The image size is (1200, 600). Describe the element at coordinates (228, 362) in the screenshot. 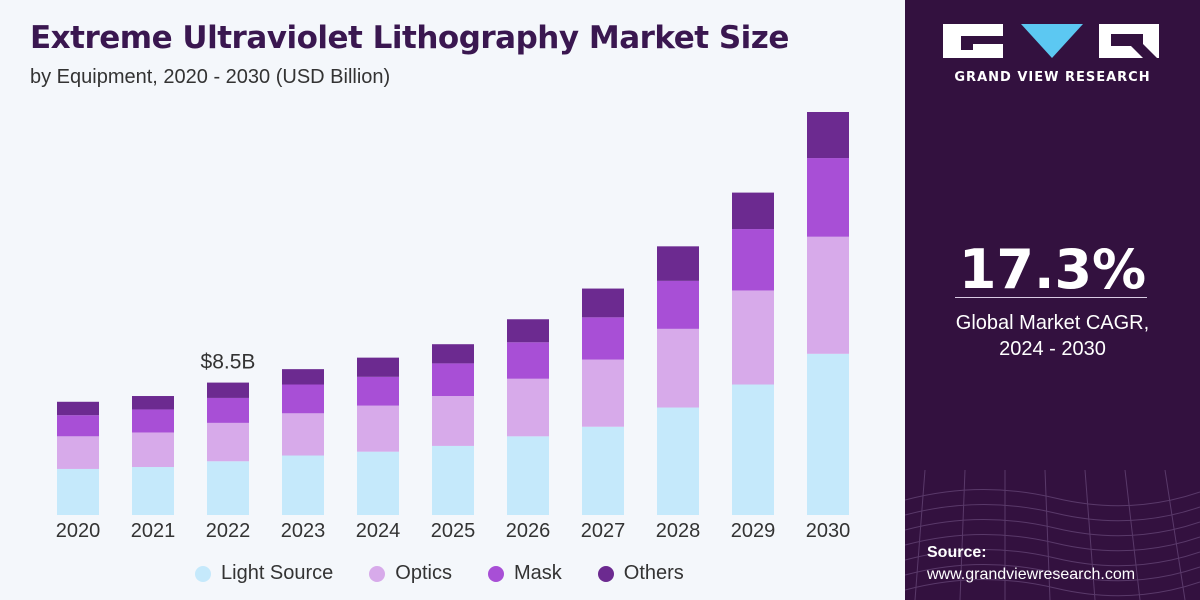

I see `data-label-2022: $8.5B` at that location.